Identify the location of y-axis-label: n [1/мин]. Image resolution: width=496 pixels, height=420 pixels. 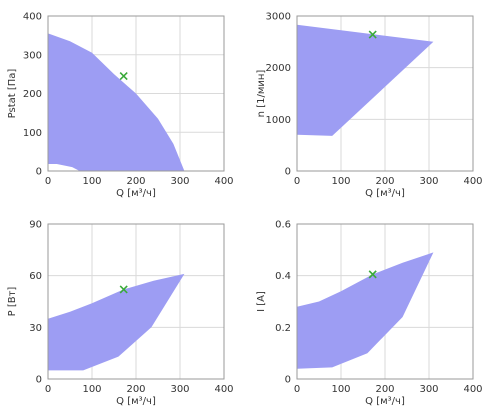
(261, 94).